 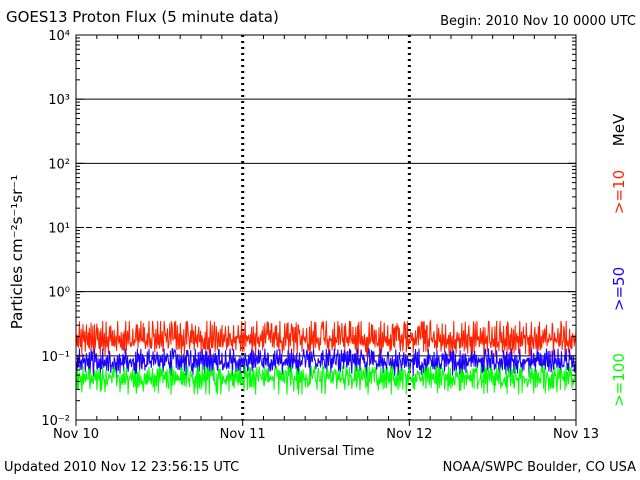 I want to click on x-tick-label: Nov 12, so click(x=409, y=434).